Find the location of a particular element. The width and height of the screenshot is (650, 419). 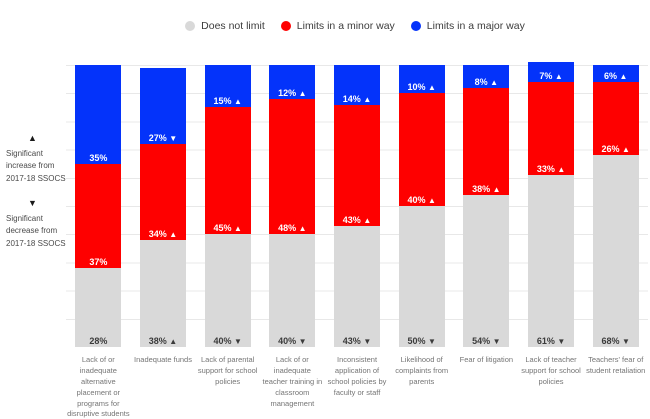

bar-segment-limits-in-a-major-way: 6% ▲ is located at coordinates (615, 73).